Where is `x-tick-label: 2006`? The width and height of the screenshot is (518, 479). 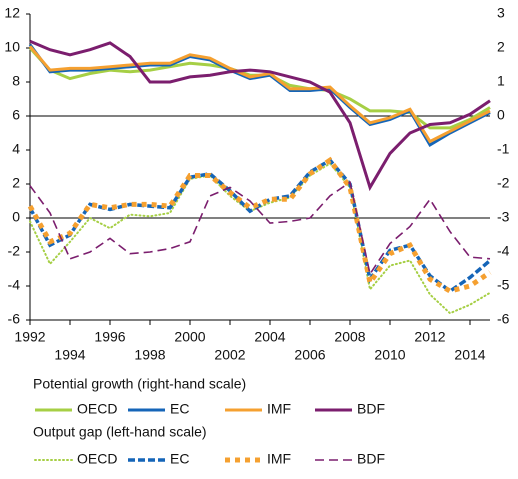
x-tick-label: 2006 is located at coordinates (309, 355).